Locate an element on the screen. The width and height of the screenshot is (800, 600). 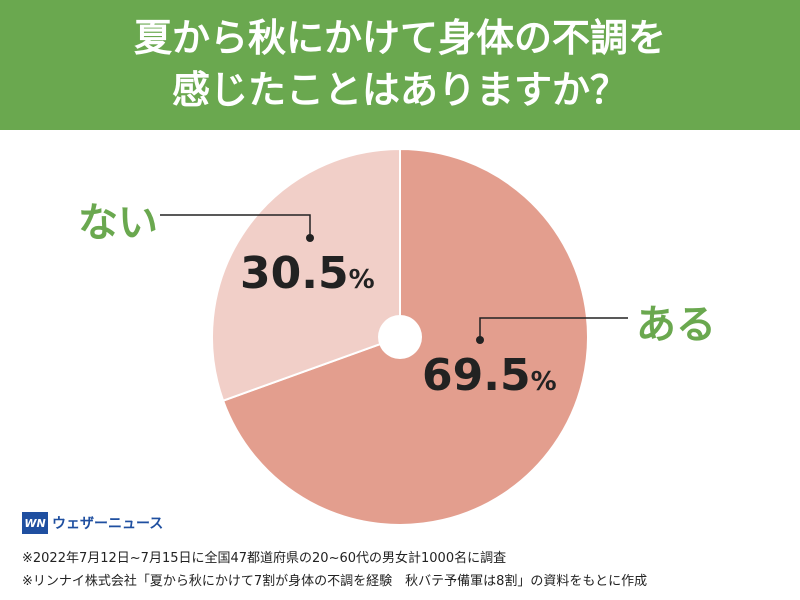
value-aru: 69.5% is located at coordinates (489, 375).